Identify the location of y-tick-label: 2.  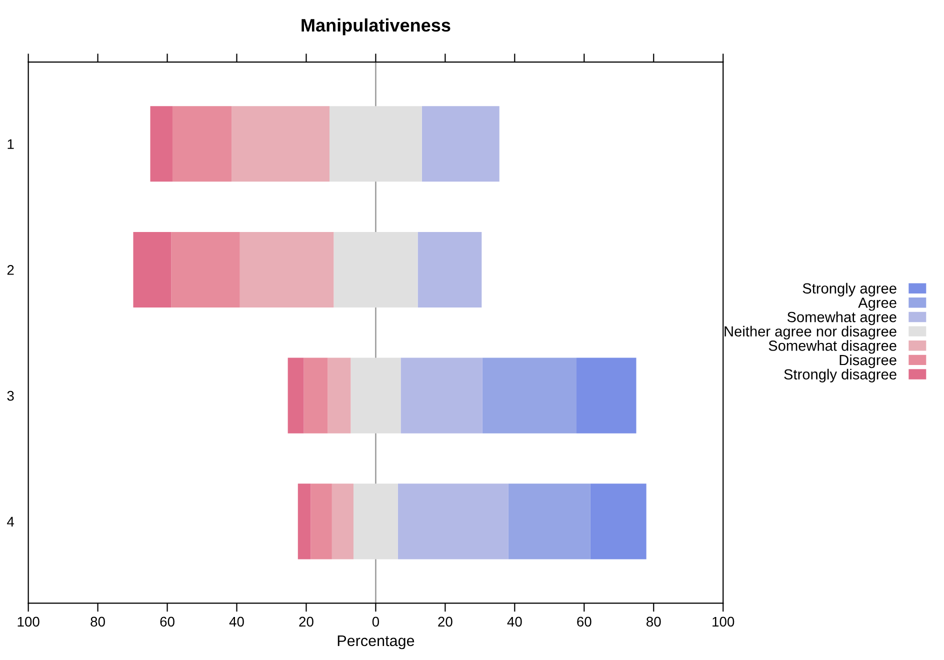
(10, 270).